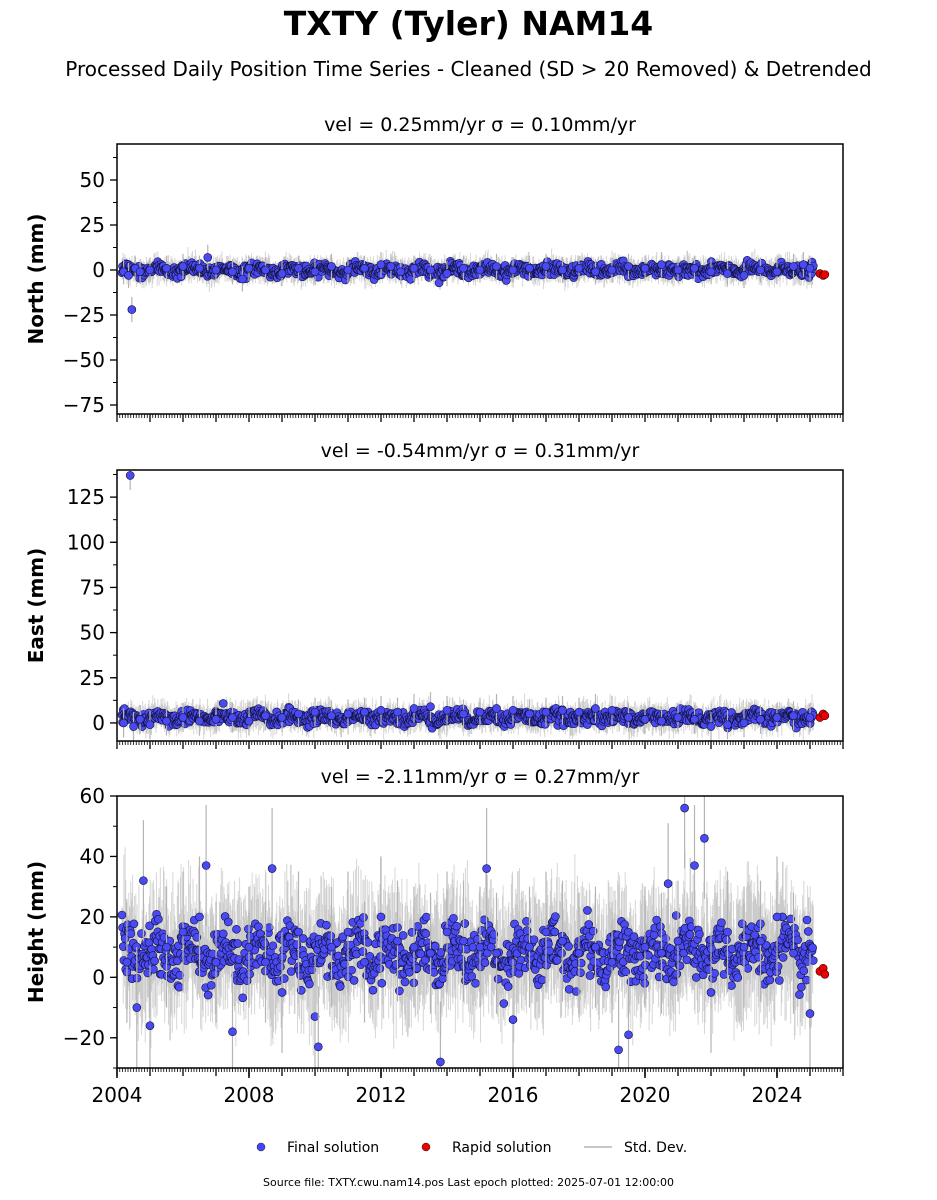  I want to click on panel-title: vel = 0.25mm/yr σ = 0.10mm/yr, so click(480, 125).